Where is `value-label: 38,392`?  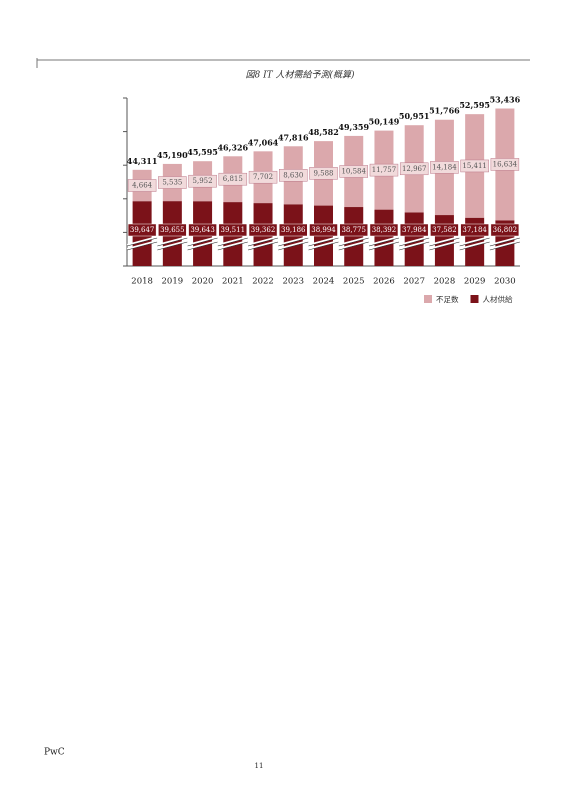
value-label: 38,392 is located at coordinates (384, 230).